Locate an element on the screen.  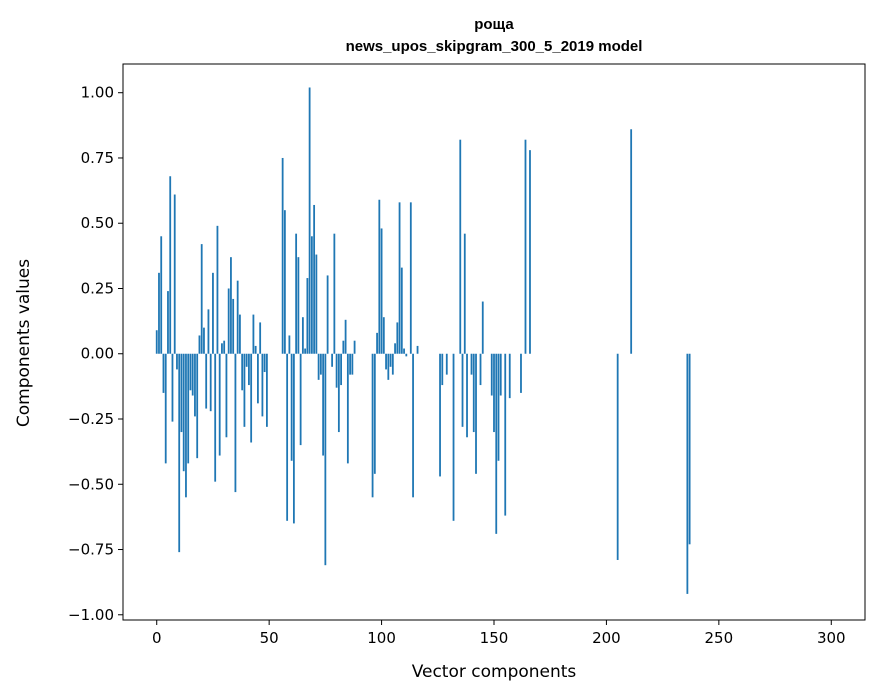
y-tick-label: 1.00 is located at coordinates (97, 93).